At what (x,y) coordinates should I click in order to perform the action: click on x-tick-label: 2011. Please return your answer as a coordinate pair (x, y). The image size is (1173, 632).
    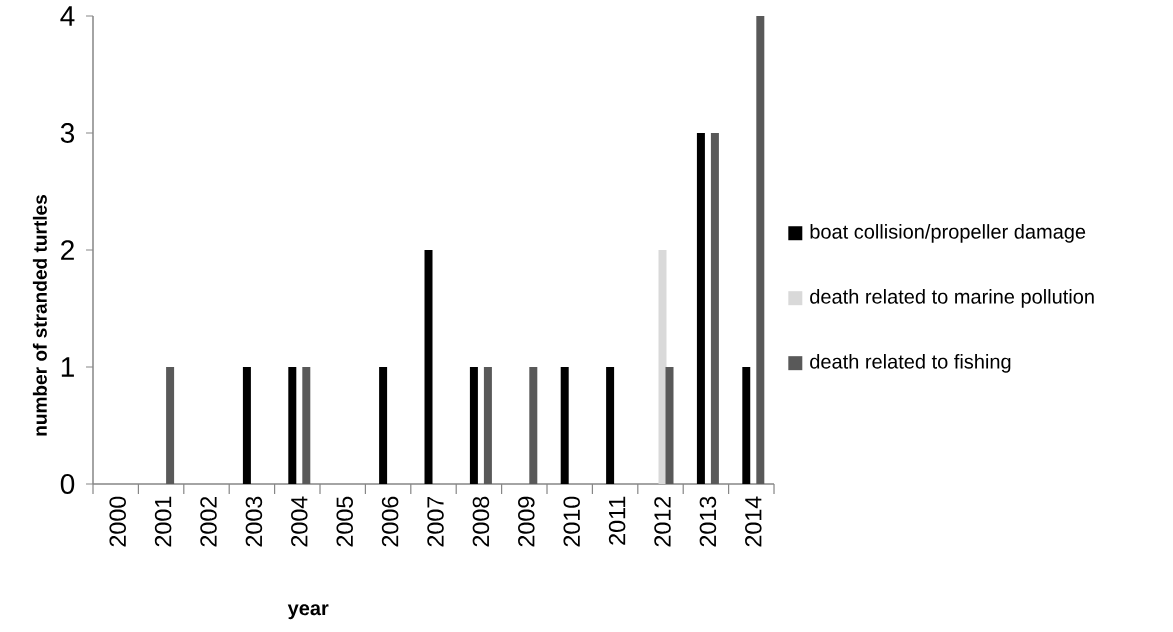
    Looking at the image, I should click on (617, 520).